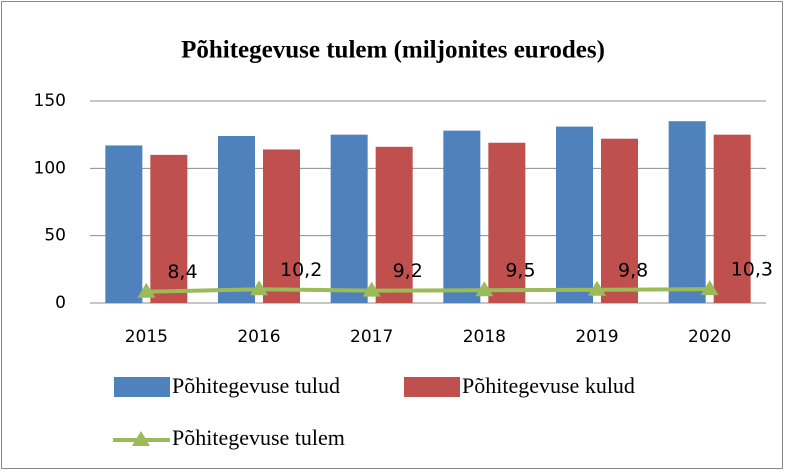 Image resolution: width=786 pixels, height=472 pixels. Describe the element at coordinates (258, 337) in the screenshot. I see `x-tick-label: 2016` at that location.